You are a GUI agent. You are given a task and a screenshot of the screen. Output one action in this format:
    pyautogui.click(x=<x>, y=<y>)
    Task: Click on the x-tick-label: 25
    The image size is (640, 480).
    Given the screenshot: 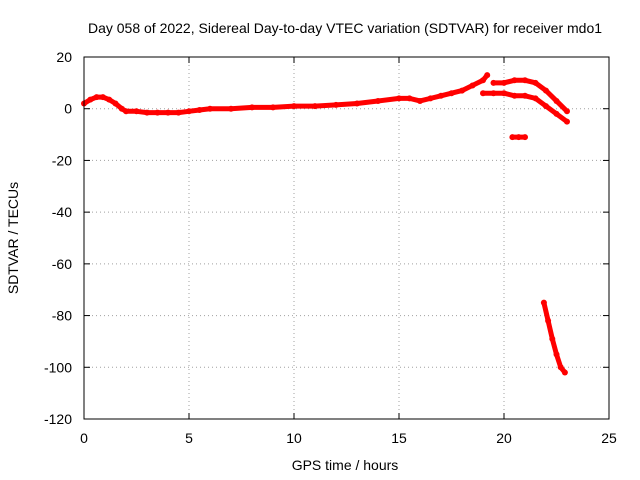 What is the action you would take?
    pyautogui.click(x=609, y=438)
    